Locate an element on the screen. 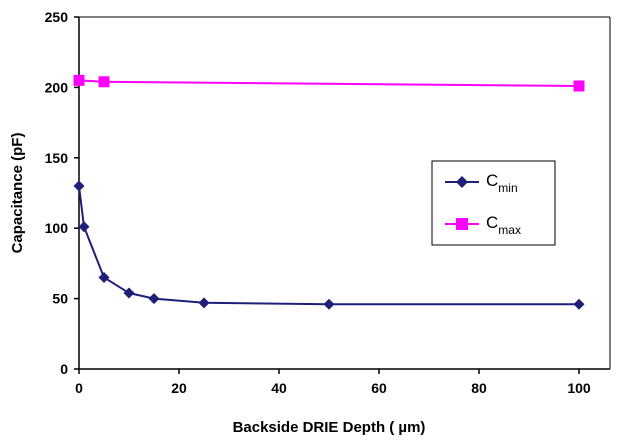 The image size is (624, 441). y-tick-label: 100 is located at coordinates (57, 228).